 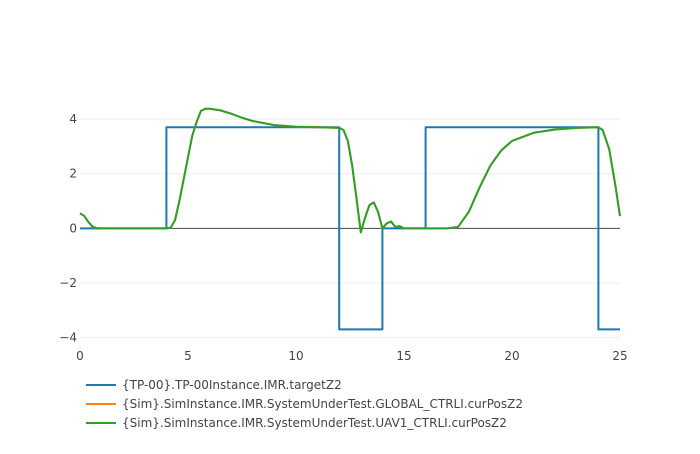 What do you see at coordinates (619, 356) in the screenshot?
I see `x-tick-label: 25` at bounding box center [619, 356].